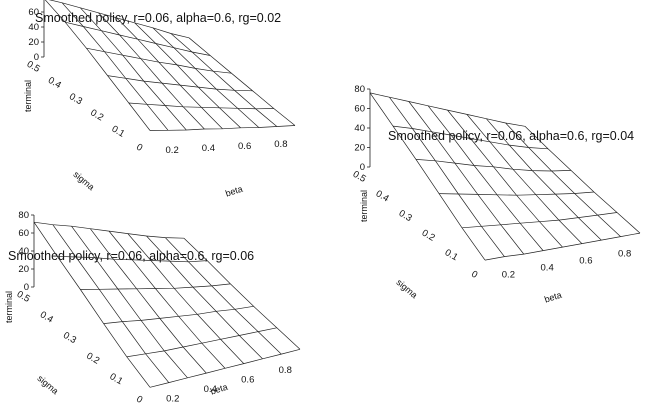 This screenshot has width=651, height=412. I want to click on surface-mesh, so click(170, 65).